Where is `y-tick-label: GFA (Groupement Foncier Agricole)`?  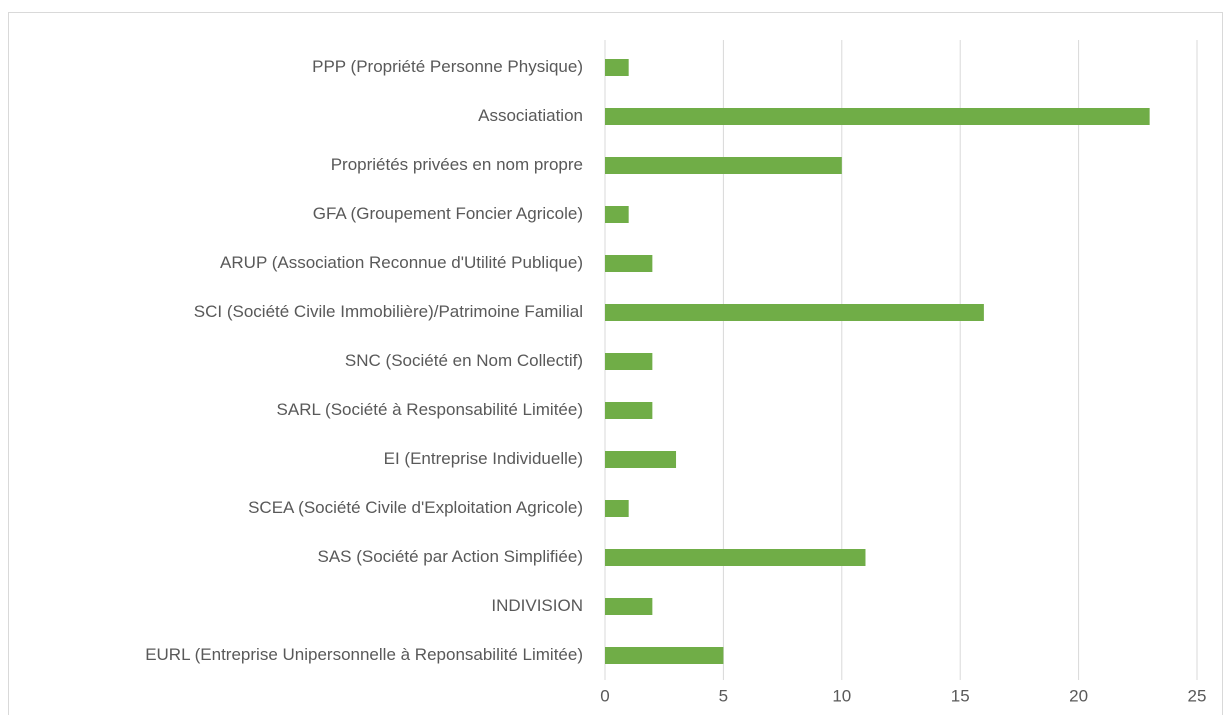 y-tick-label: GFA (Groupement Foncier Agricole) is located at coordinates (448, 213).